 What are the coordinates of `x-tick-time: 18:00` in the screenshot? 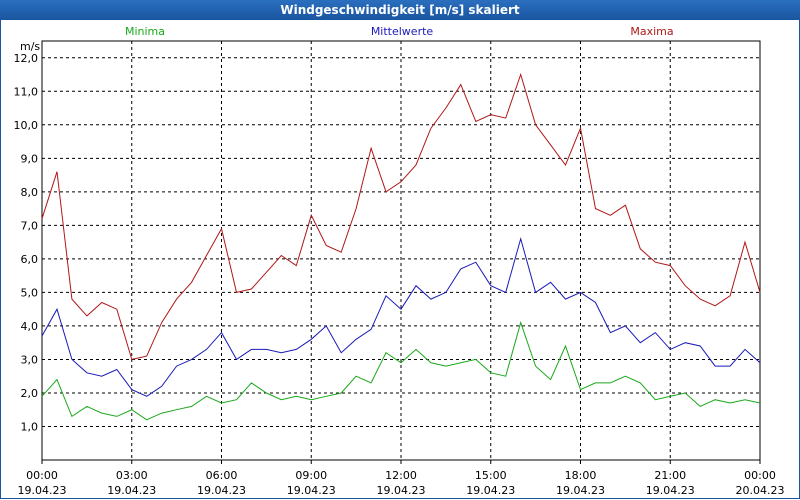 It's located at (581, 475).